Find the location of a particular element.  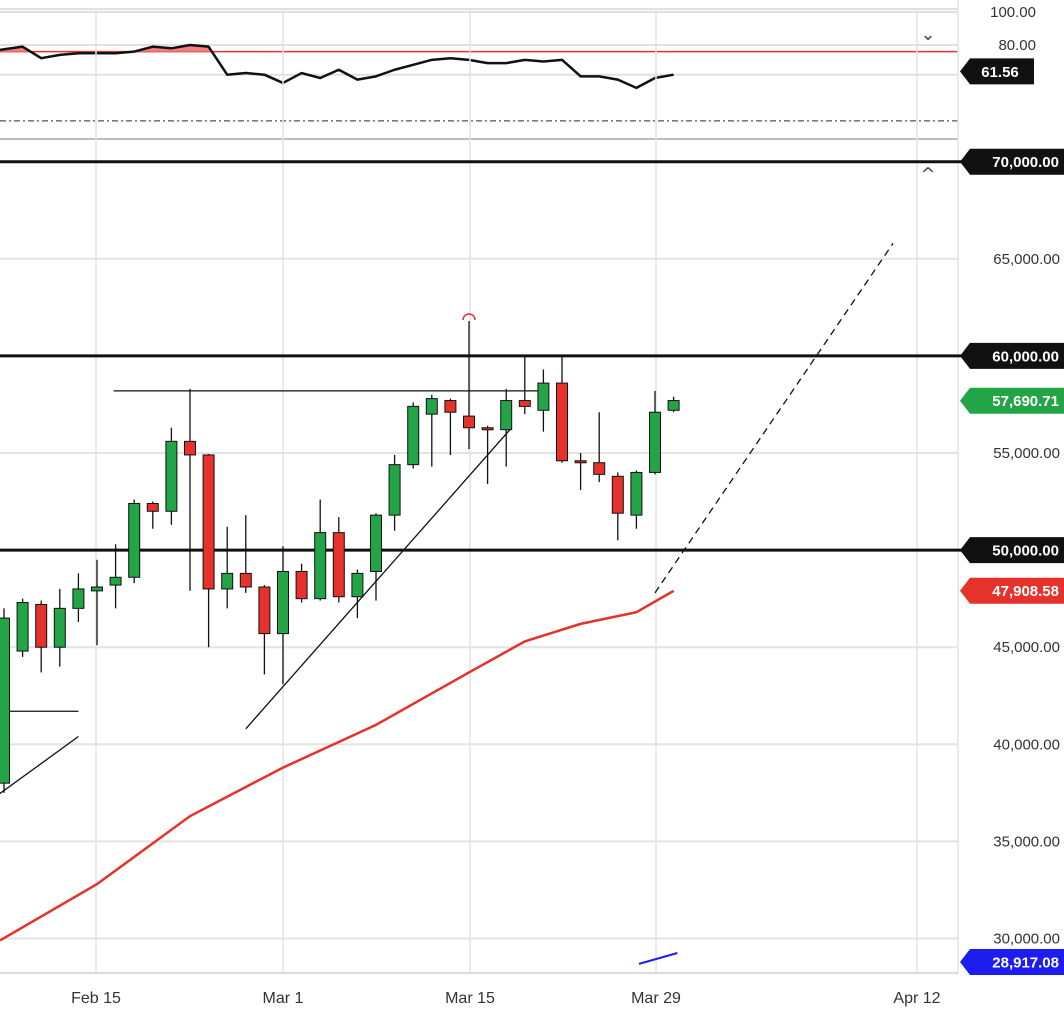

price-tag: 57,690.71 is located at coordinates (1012, 400).